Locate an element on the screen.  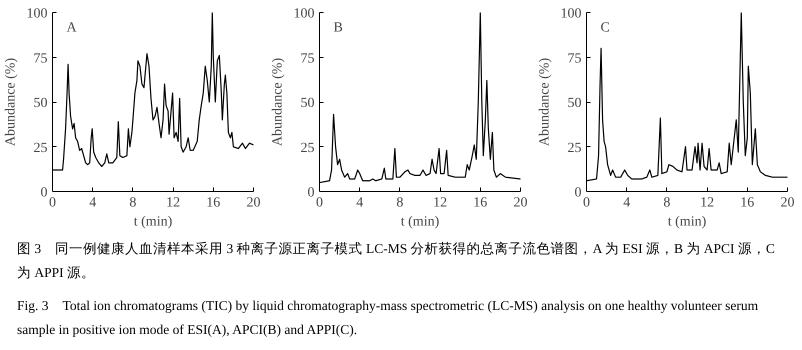
caption: 图 3 同一例健康人血清样本采用 3 种离子源正离子模式 LC-MS 分析获得的总离子流色谱图，A 为 ESI 源，B 为 APCI 源，C 为 APPI 源。 is located at coordinates (396, 261).